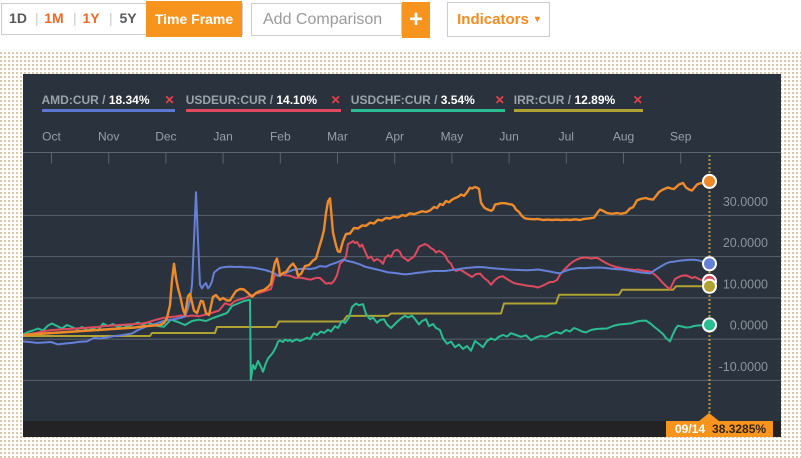 This screenshot has width=801, height=458. I want to click on svg-text: Nov, so click(108, 137).